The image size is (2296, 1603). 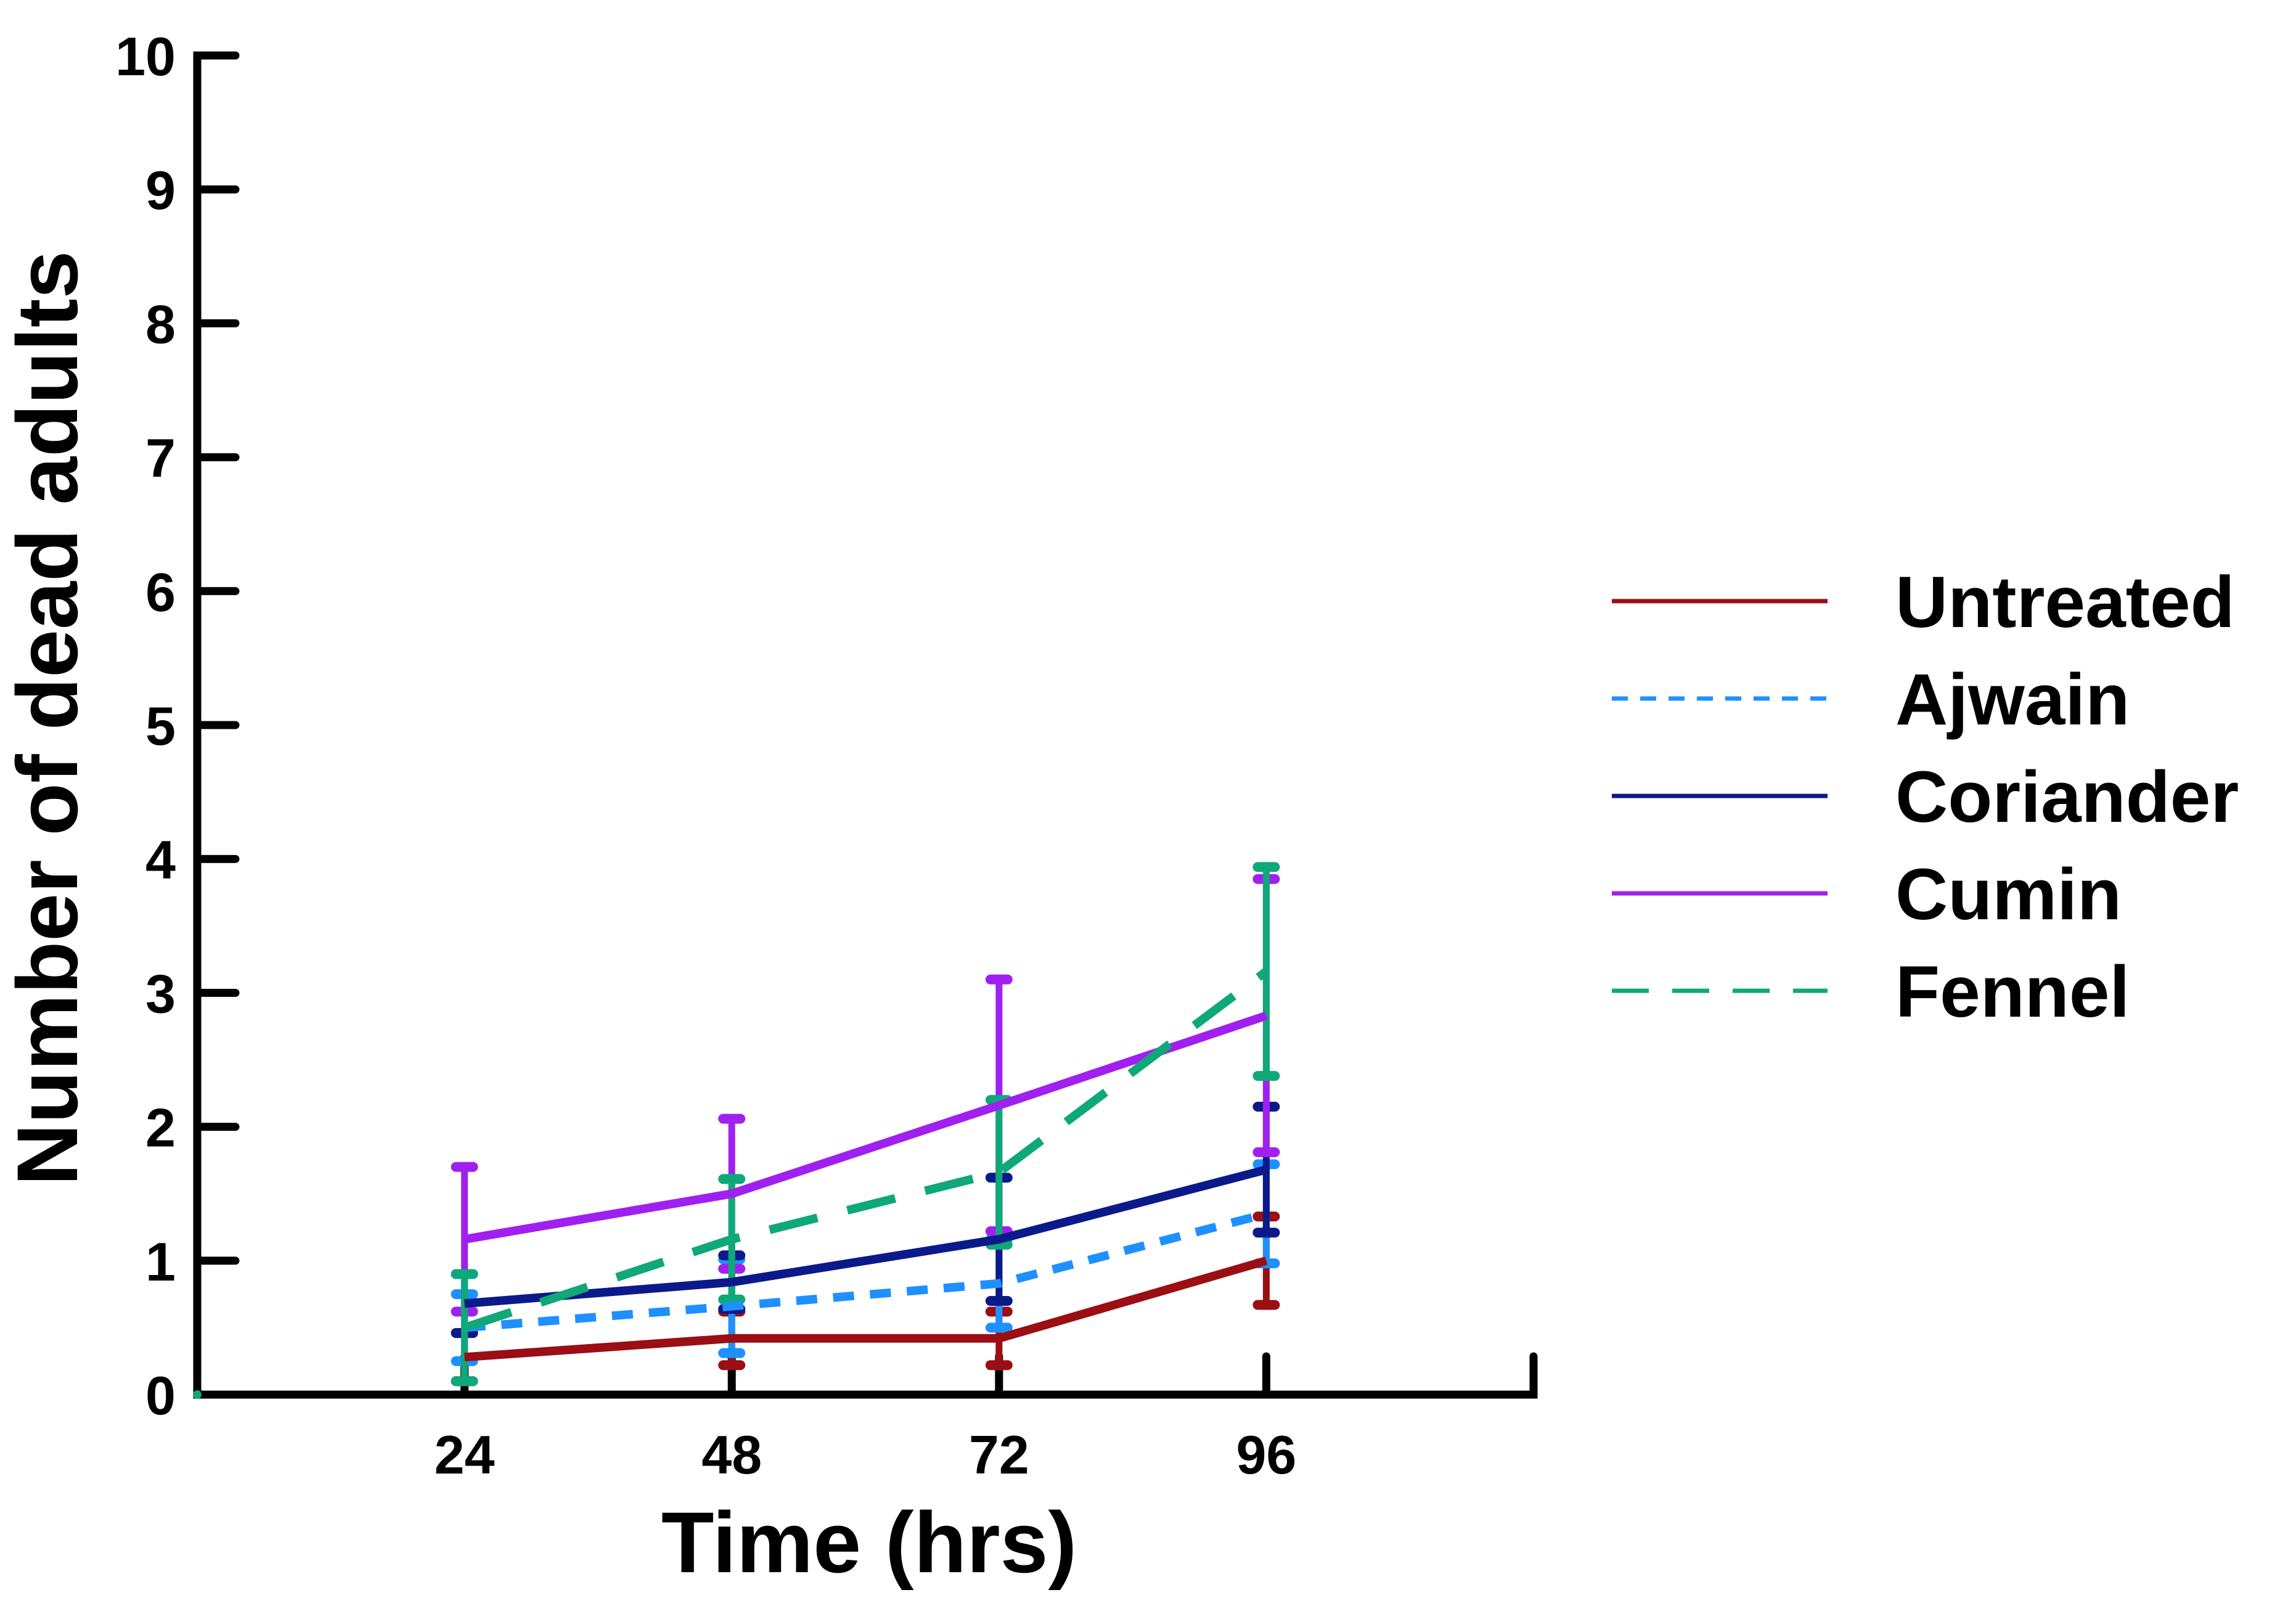 What do you see at coordinates (160, 191) in the screenshot?
I see `y-tick-label: 9` at bounding box center [160, 191].